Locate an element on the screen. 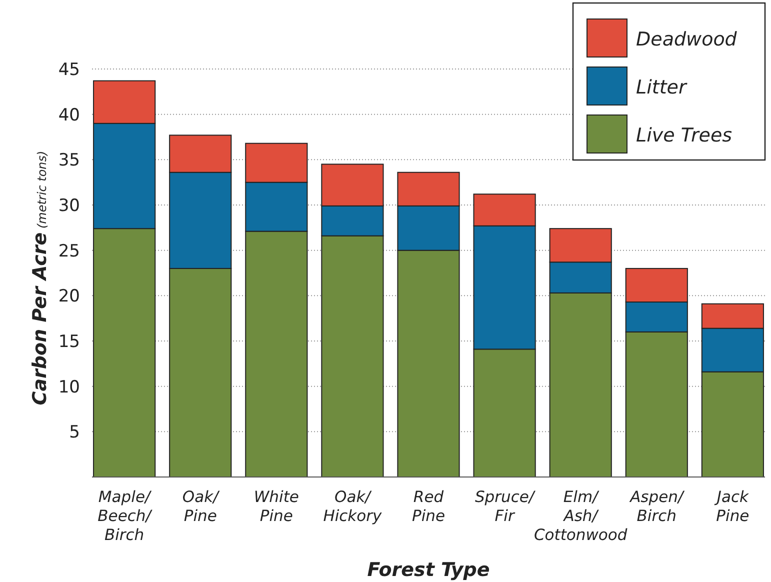 The width and height of the screenshot is (771, 582). y-tick-label: 45 is located at coordinates (69, 70).